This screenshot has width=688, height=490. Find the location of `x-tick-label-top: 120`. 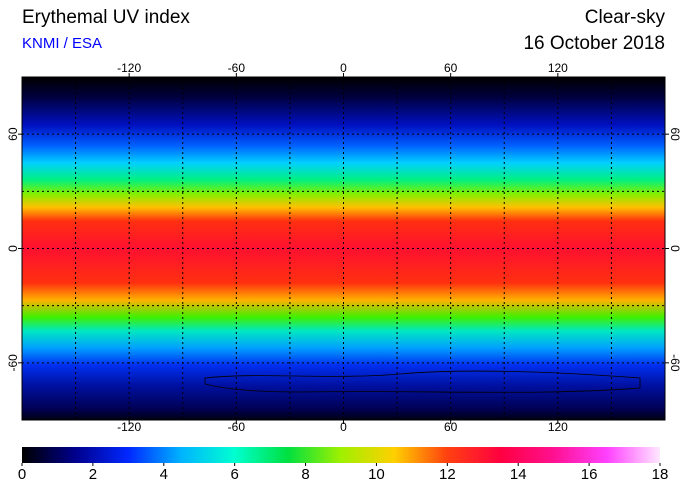

x-tick-label-top: 120 is located at coordinates (558, 68).